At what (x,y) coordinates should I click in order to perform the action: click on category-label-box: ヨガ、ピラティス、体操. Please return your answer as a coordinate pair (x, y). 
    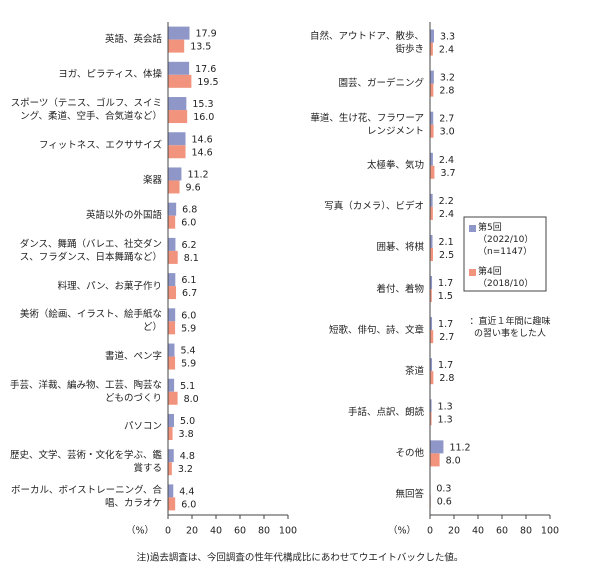
    Looking at the image, I should click on (110, 75).